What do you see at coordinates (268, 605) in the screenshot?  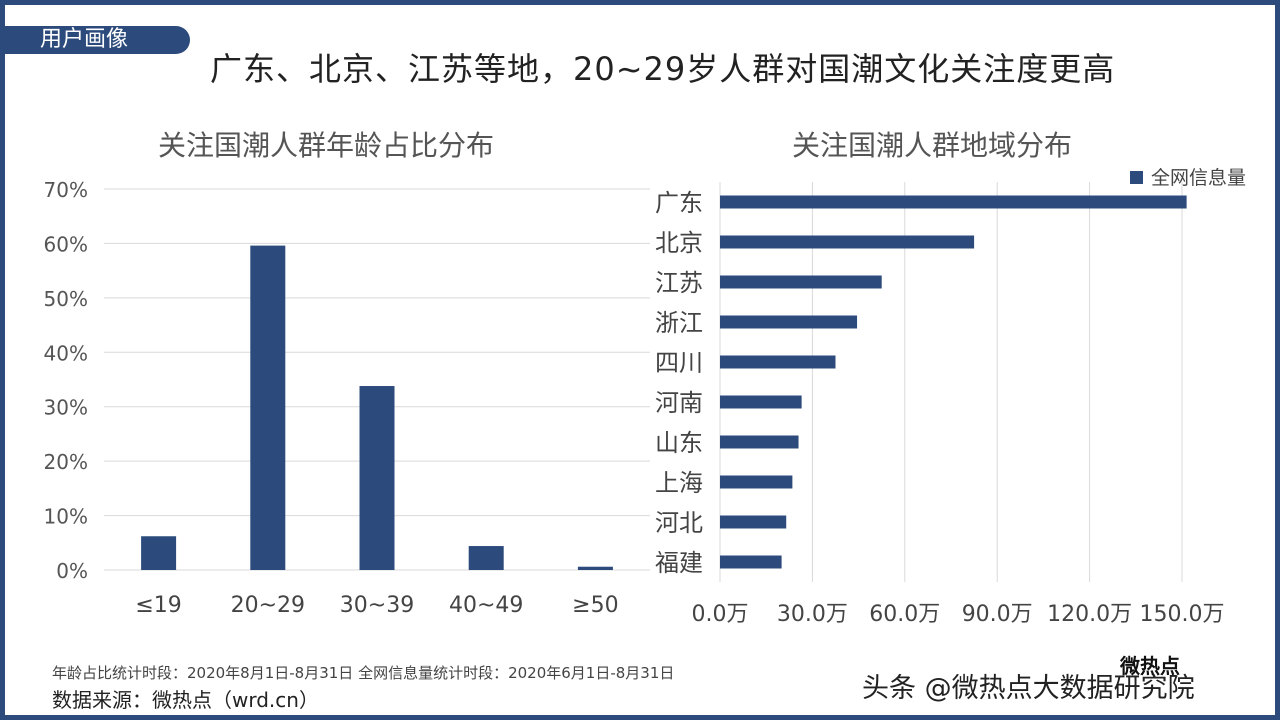 I see `age-x-tick-label: 20~29` at bounding box center [268, 605].